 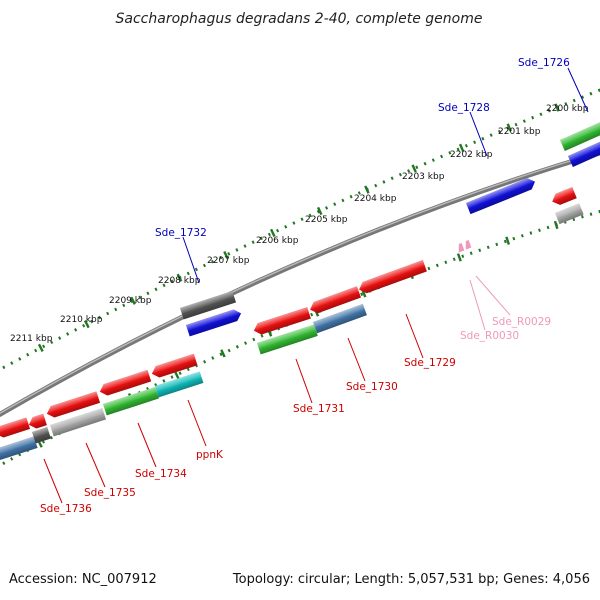 I want to click on gene-label-sde-1728: Sde_1728, so click(x=464, y=108).